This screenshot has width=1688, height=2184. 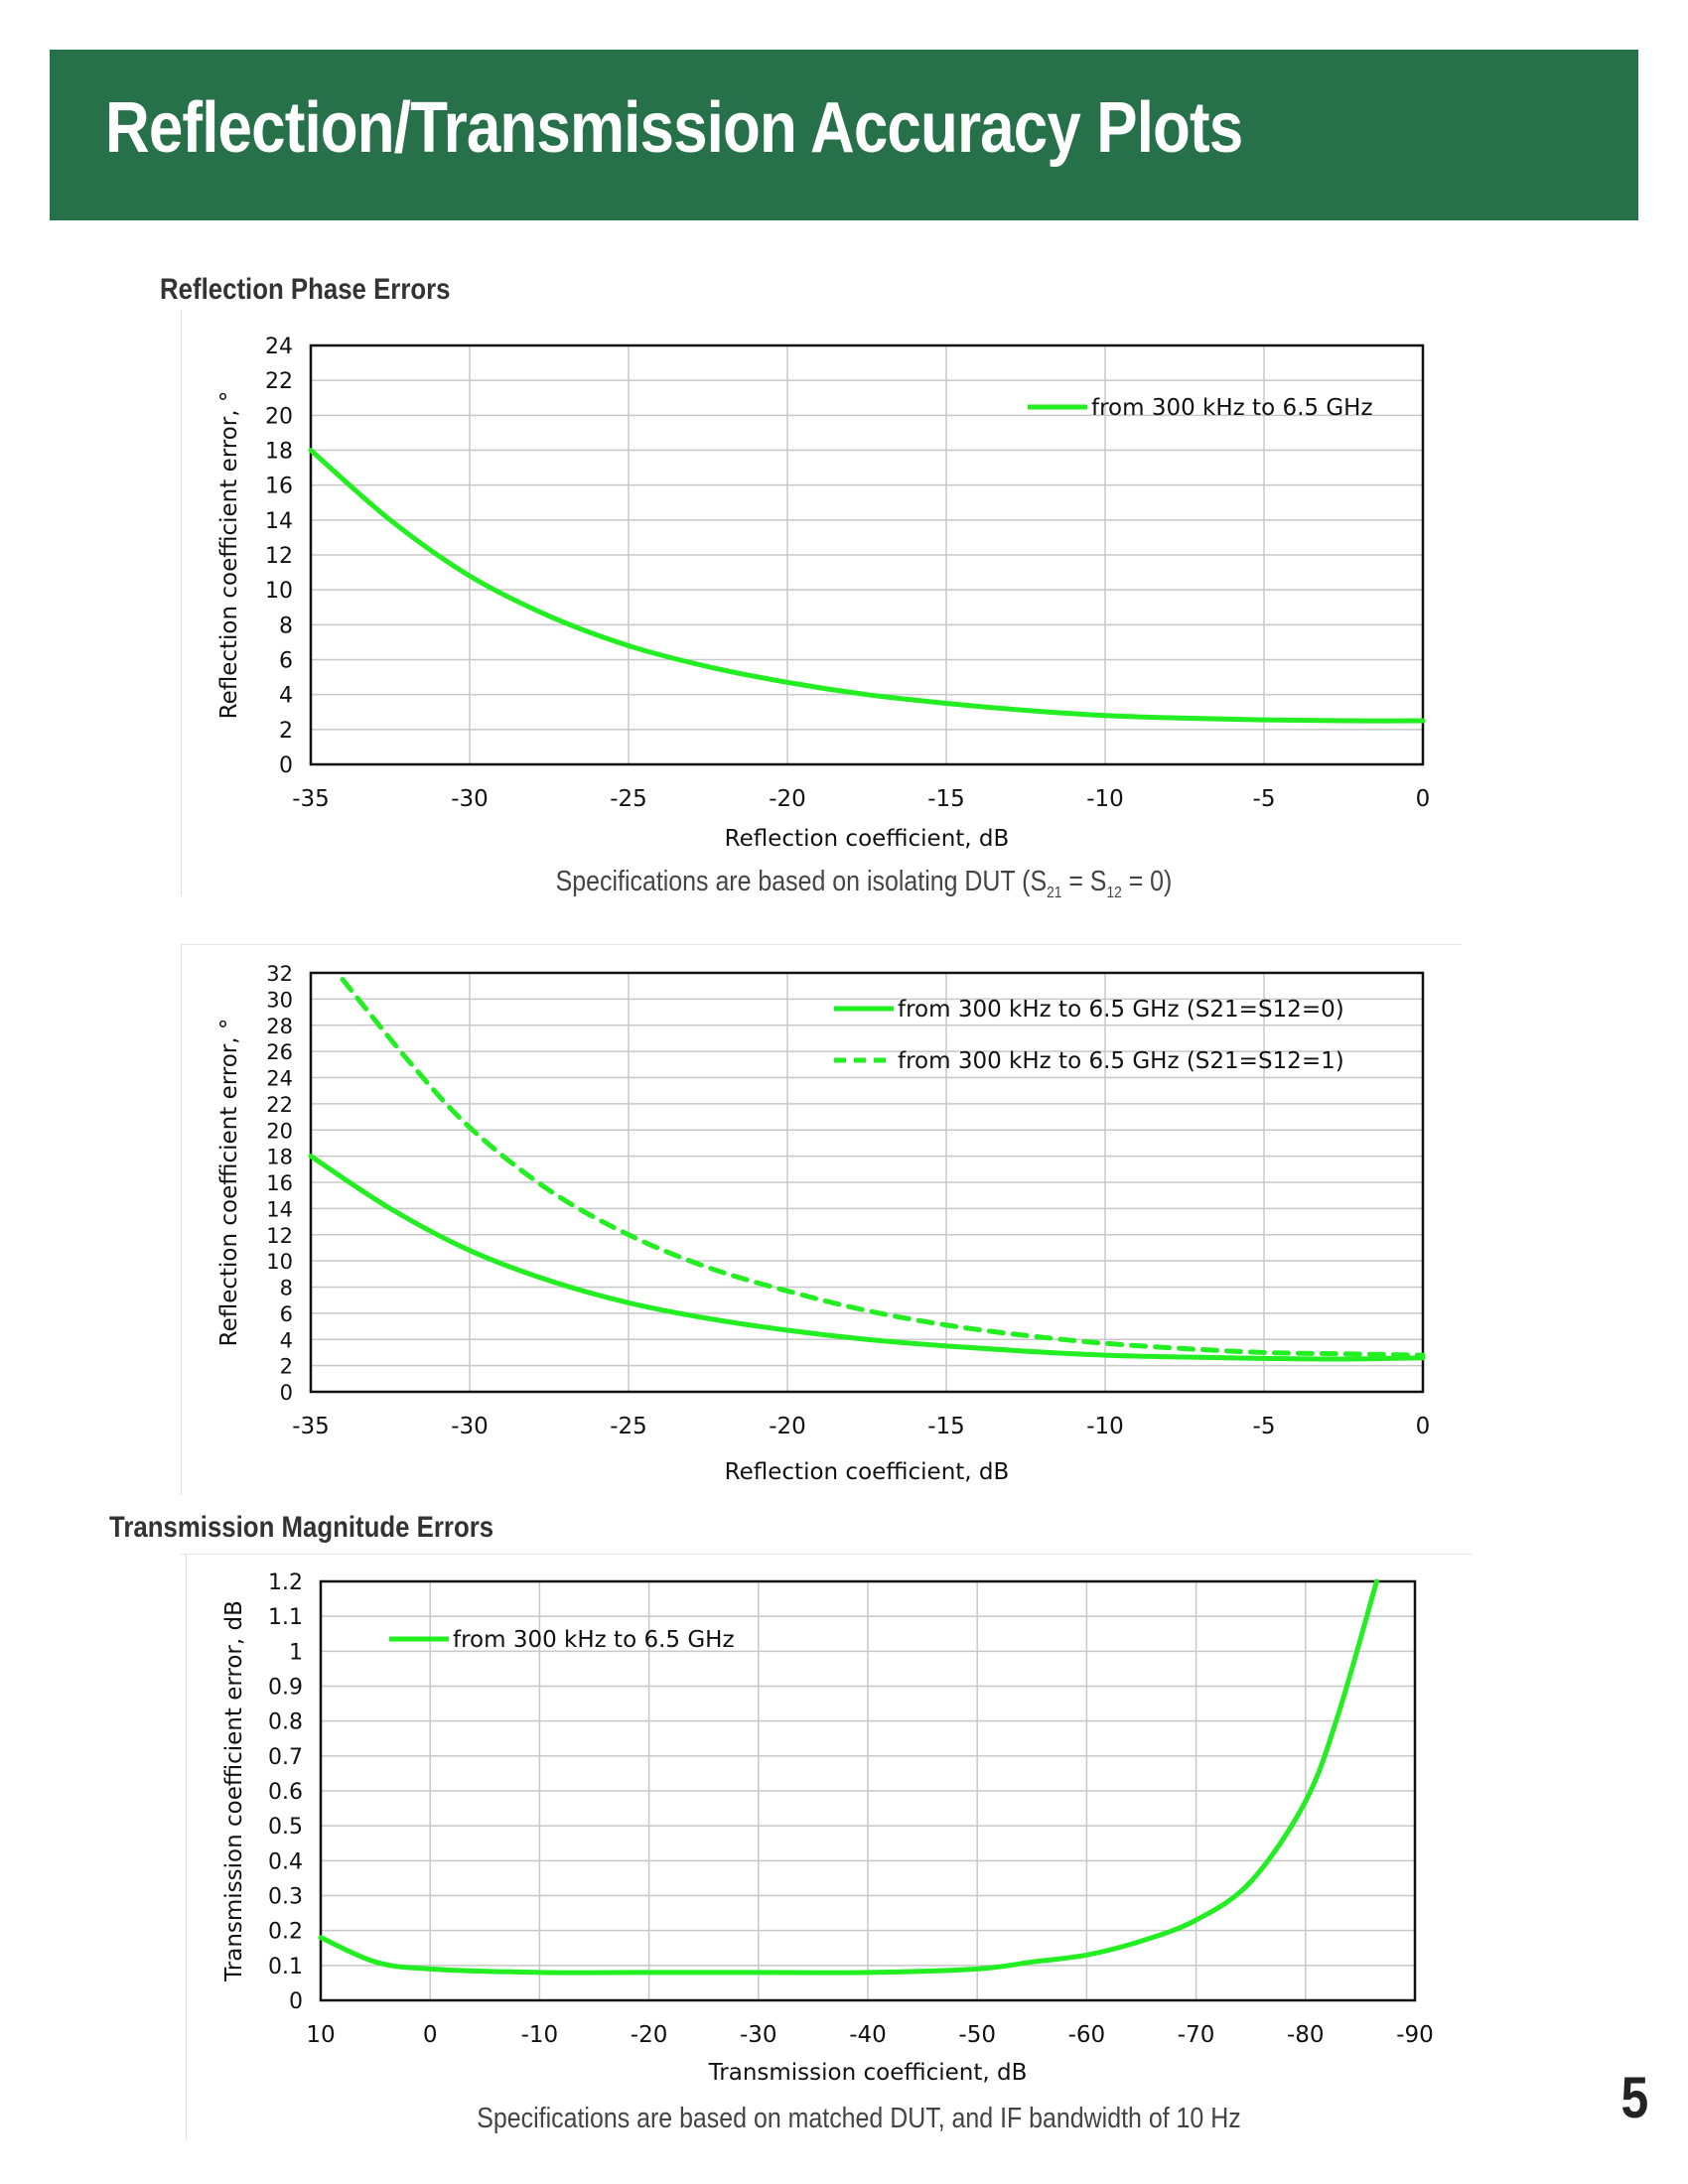 What do you see at coordinates (1306, 2035) in the screenshot?
I see `x-tick-label: -80` at bounding box center [1306, 2035].